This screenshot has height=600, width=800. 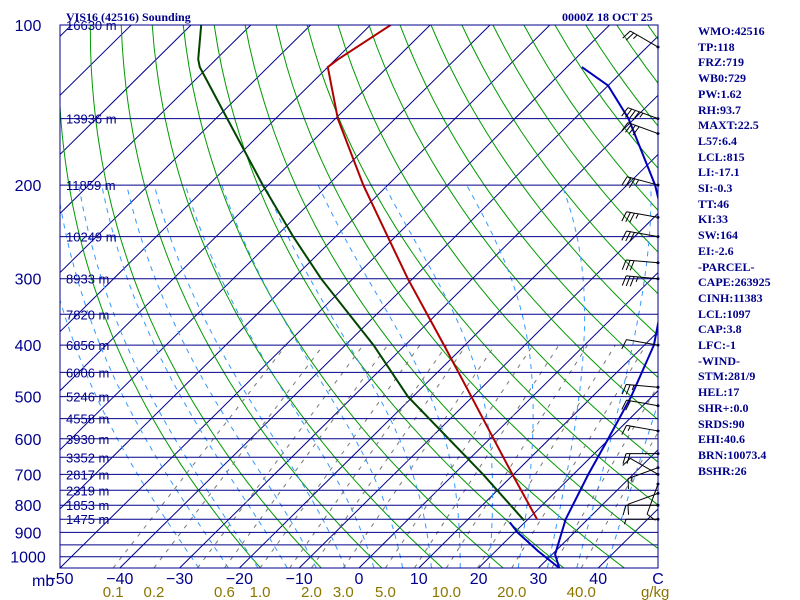 I want to click on sounding-time: 0000Z 18 OCT 25, so click(x=607, y=17).